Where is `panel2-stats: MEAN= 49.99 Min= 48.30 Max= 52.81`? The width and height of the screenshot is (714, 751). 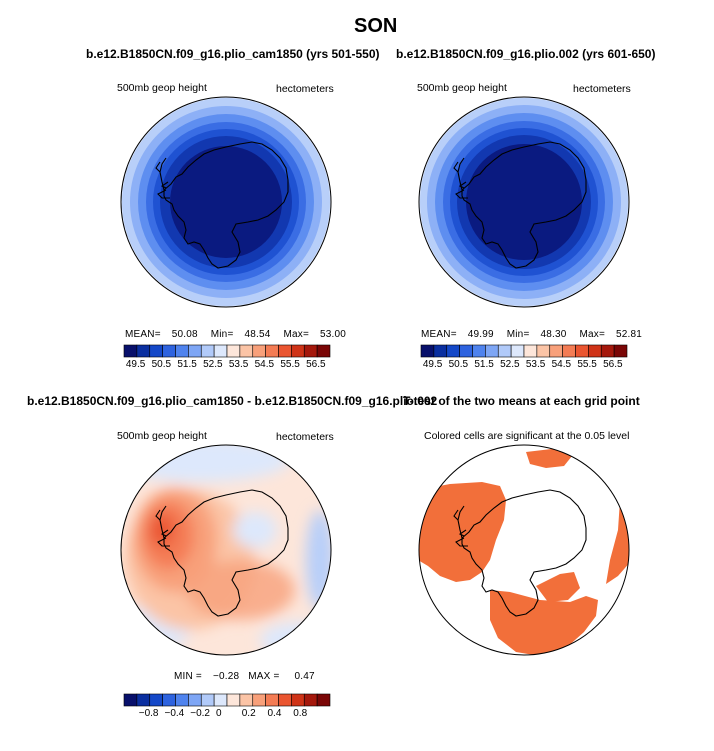
panel2-stats: MEAN= 49.99 Min= 48.30 Max= 52.81 is located at coordinates (531, 334).